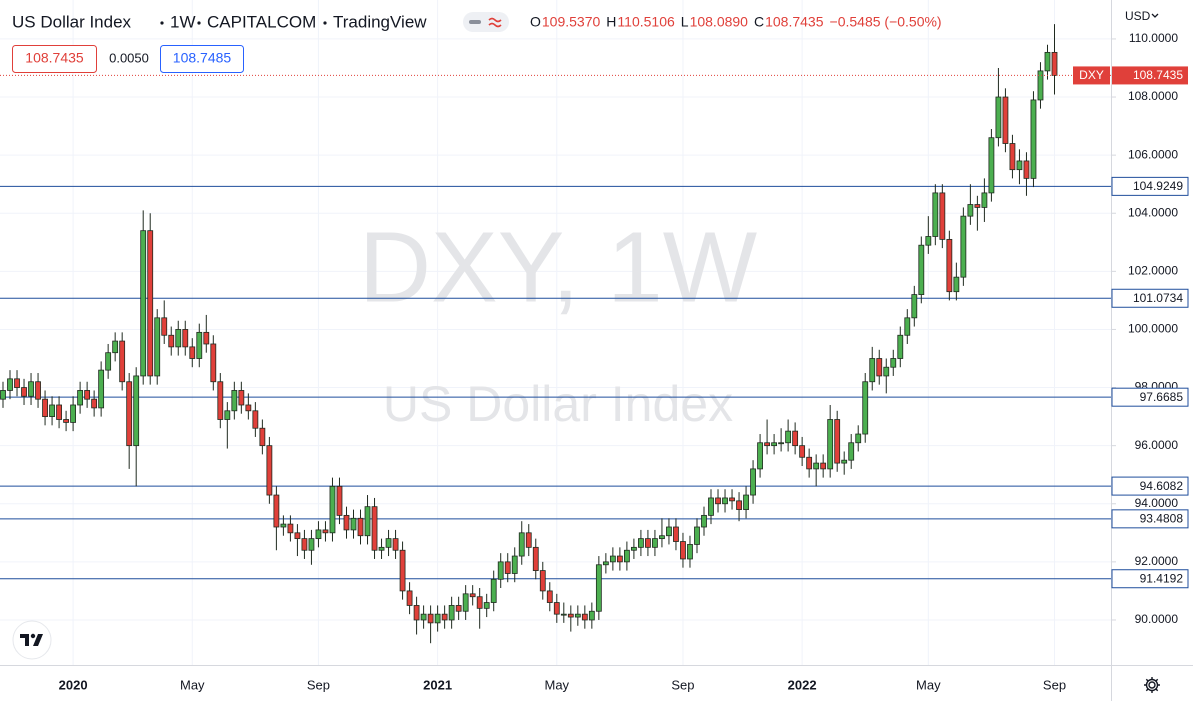 Image resolution: width=1193 pixels, height=701 pixels. Describe the element at coordinates (1153, 154) in the screenshot. I see `y-tick-label: 106.0000` at that location.